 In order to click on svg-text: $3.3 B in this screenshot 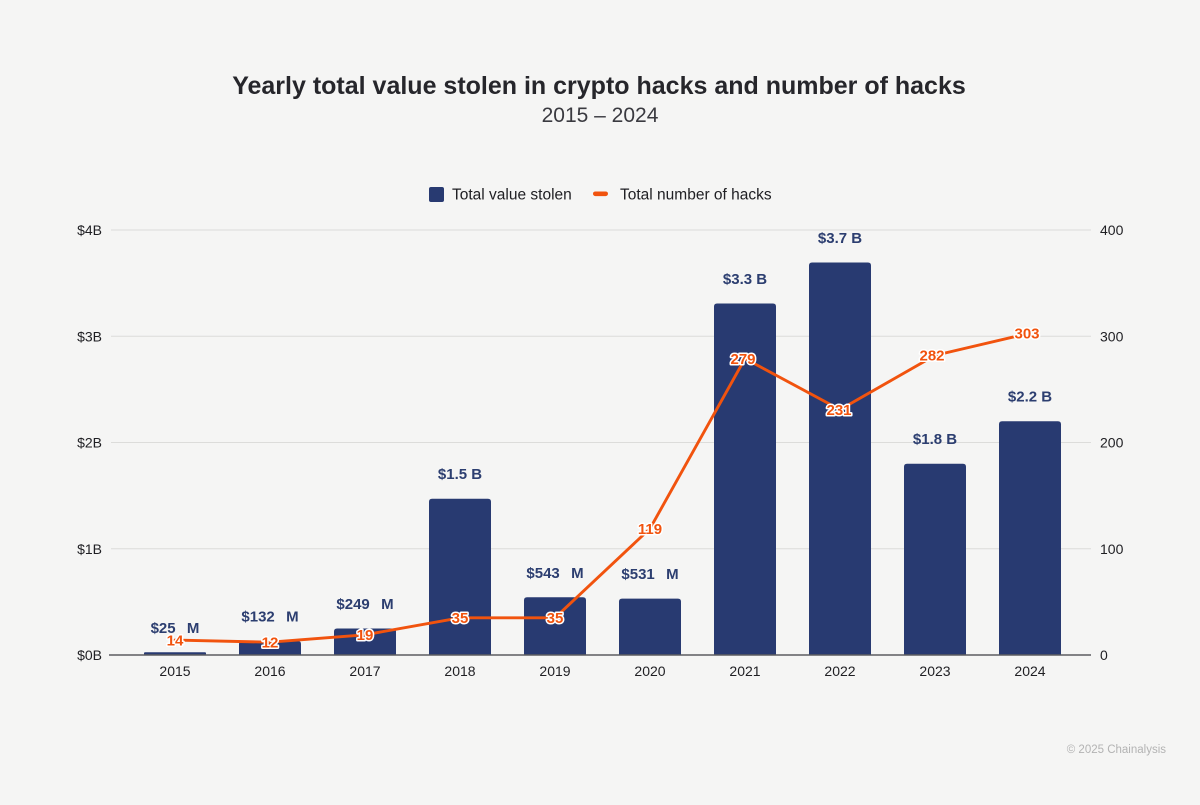, I will do `click(745, 279)`.